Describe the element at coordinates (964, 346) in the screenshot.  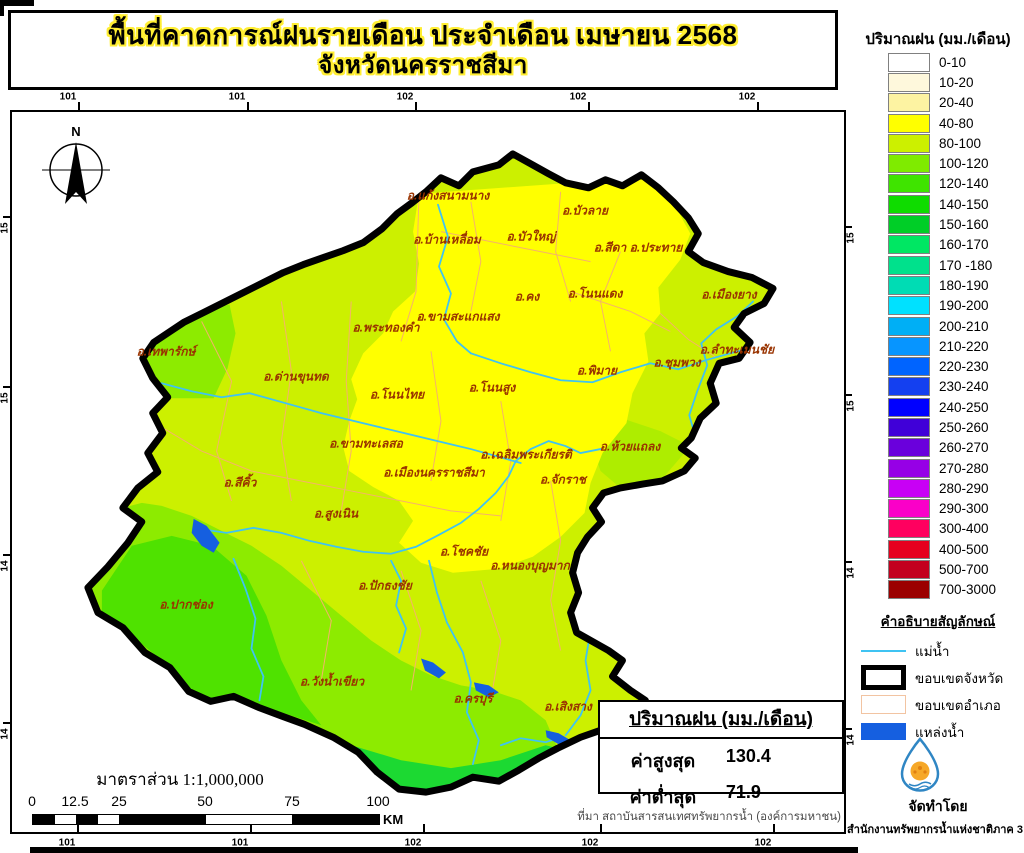
I see `legend-range-label: 210-220` at that location.